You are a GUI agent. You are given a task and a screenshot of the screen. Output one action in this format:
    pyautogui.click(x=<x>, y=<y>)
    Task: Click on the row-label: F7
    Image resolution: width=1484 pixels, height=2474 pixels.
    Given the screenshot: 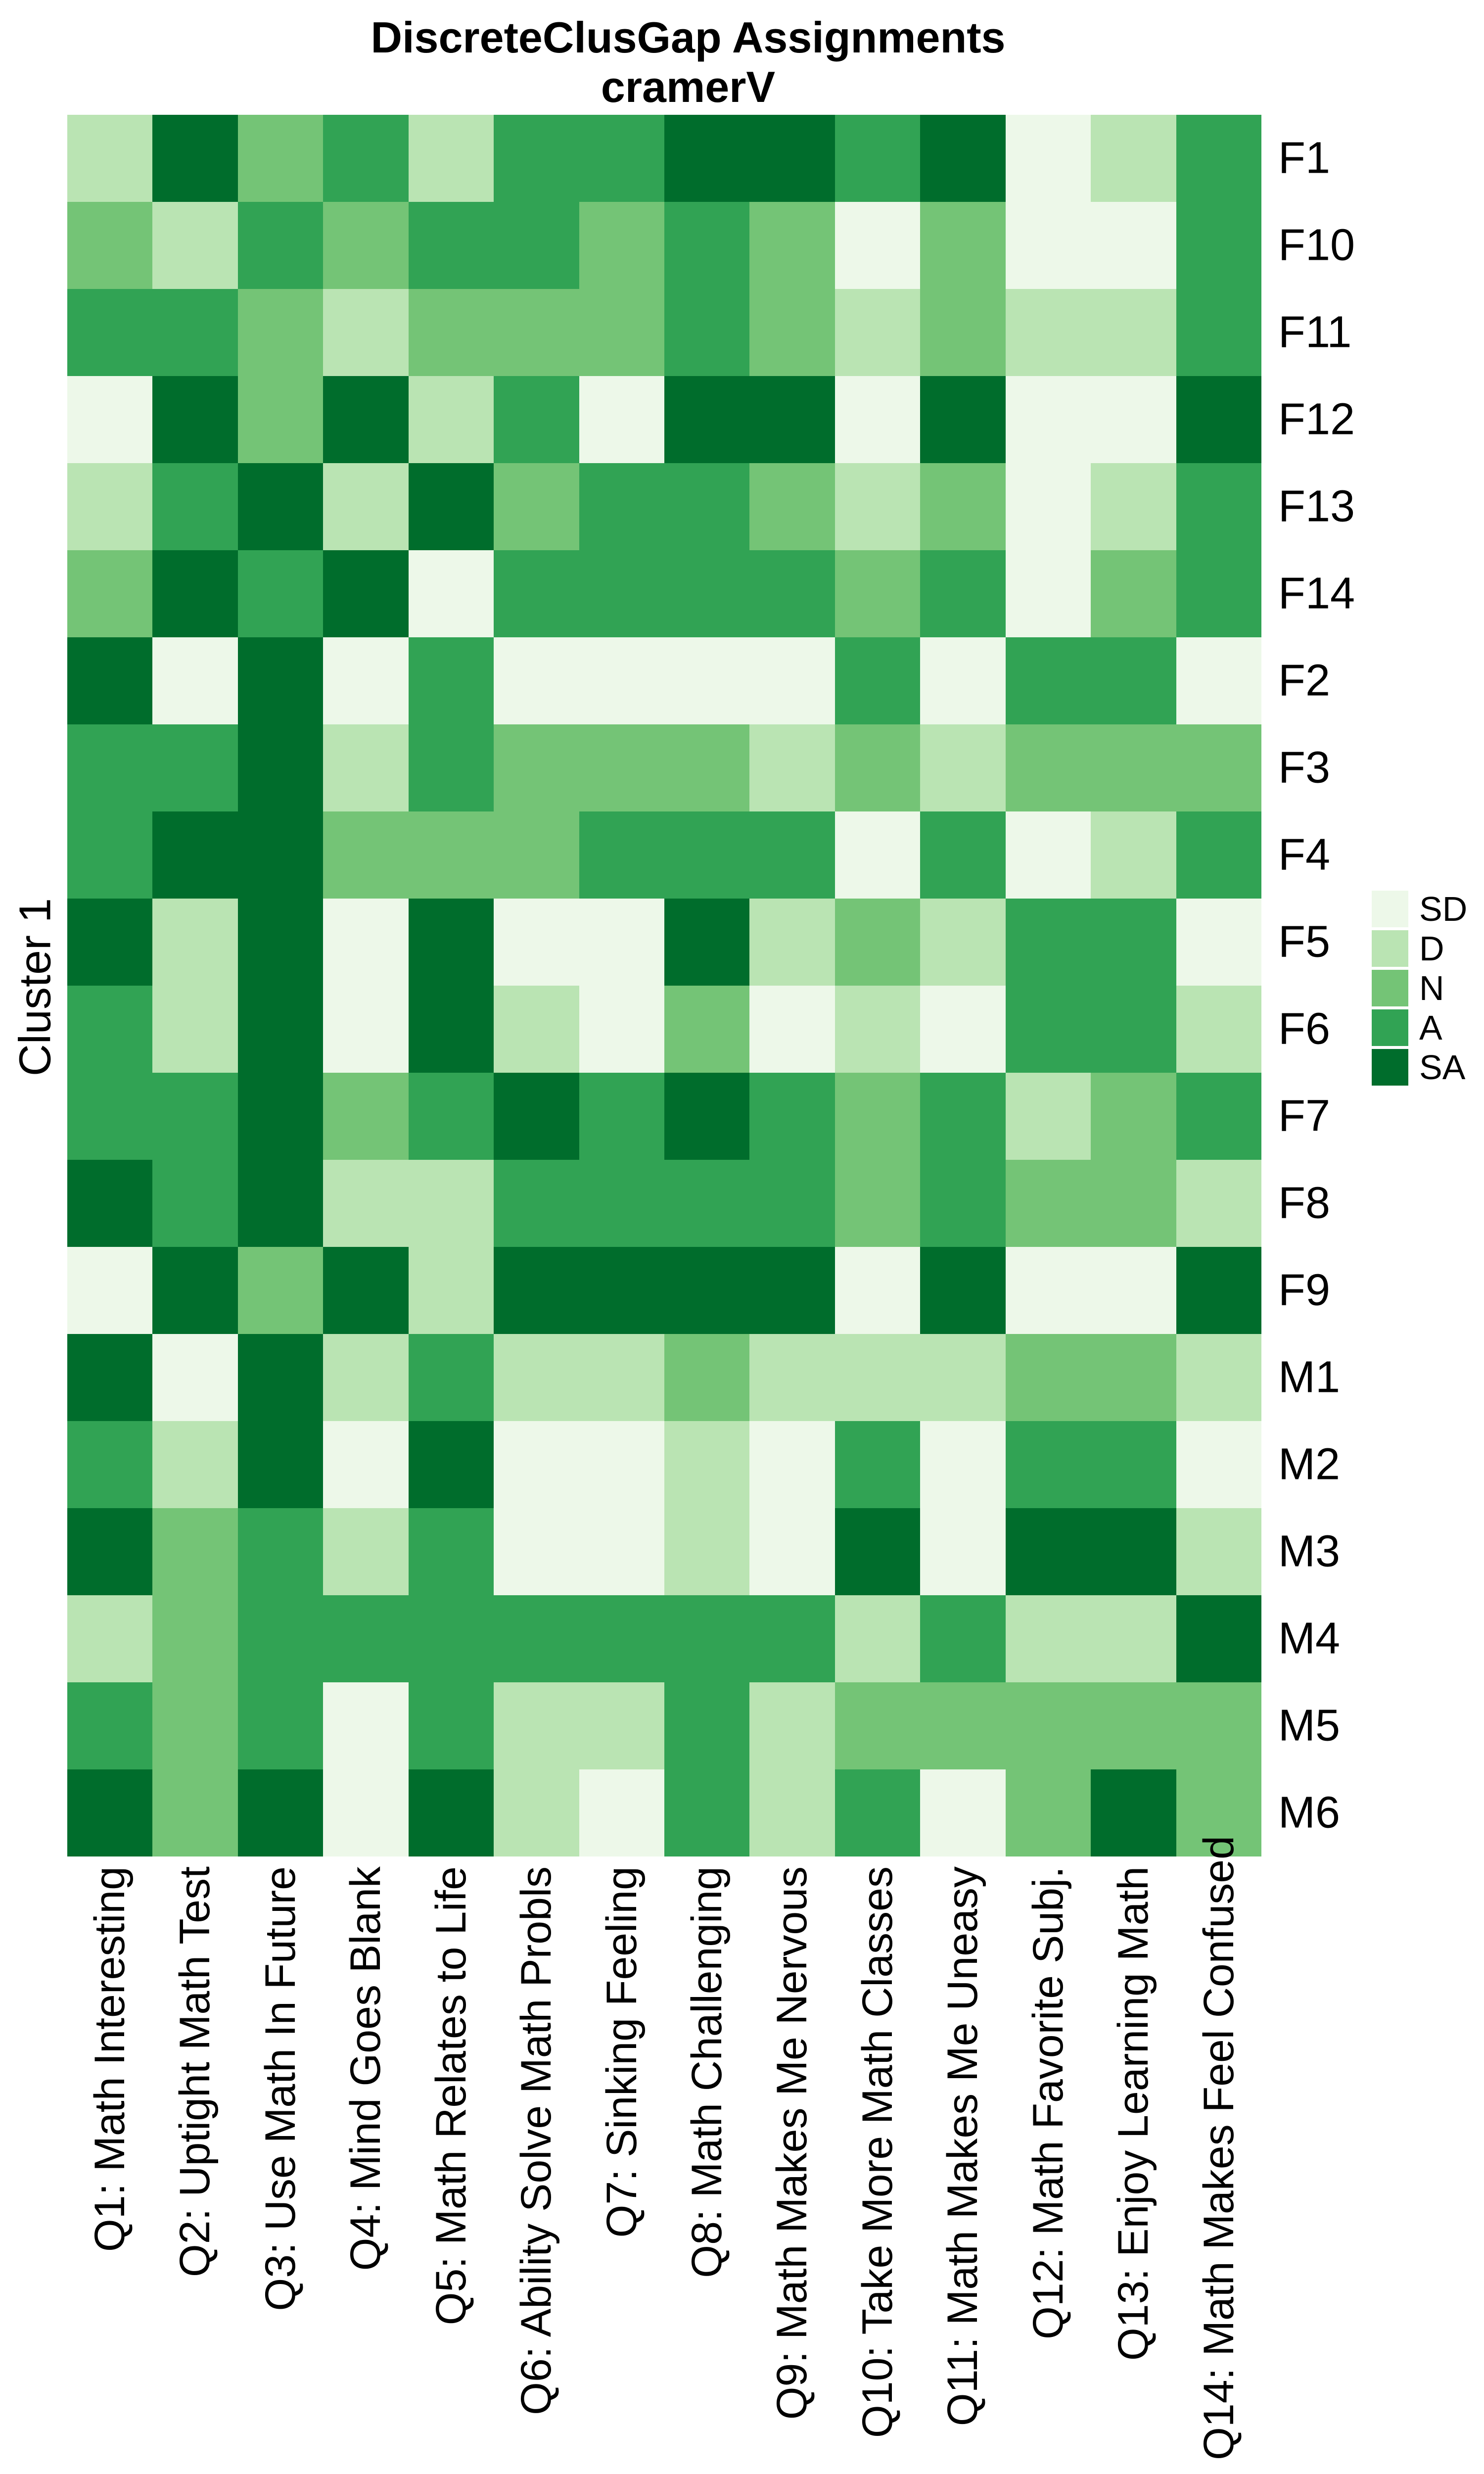 What is the action you would take?
    pyautogui.click(x=1304, y=1116)
    